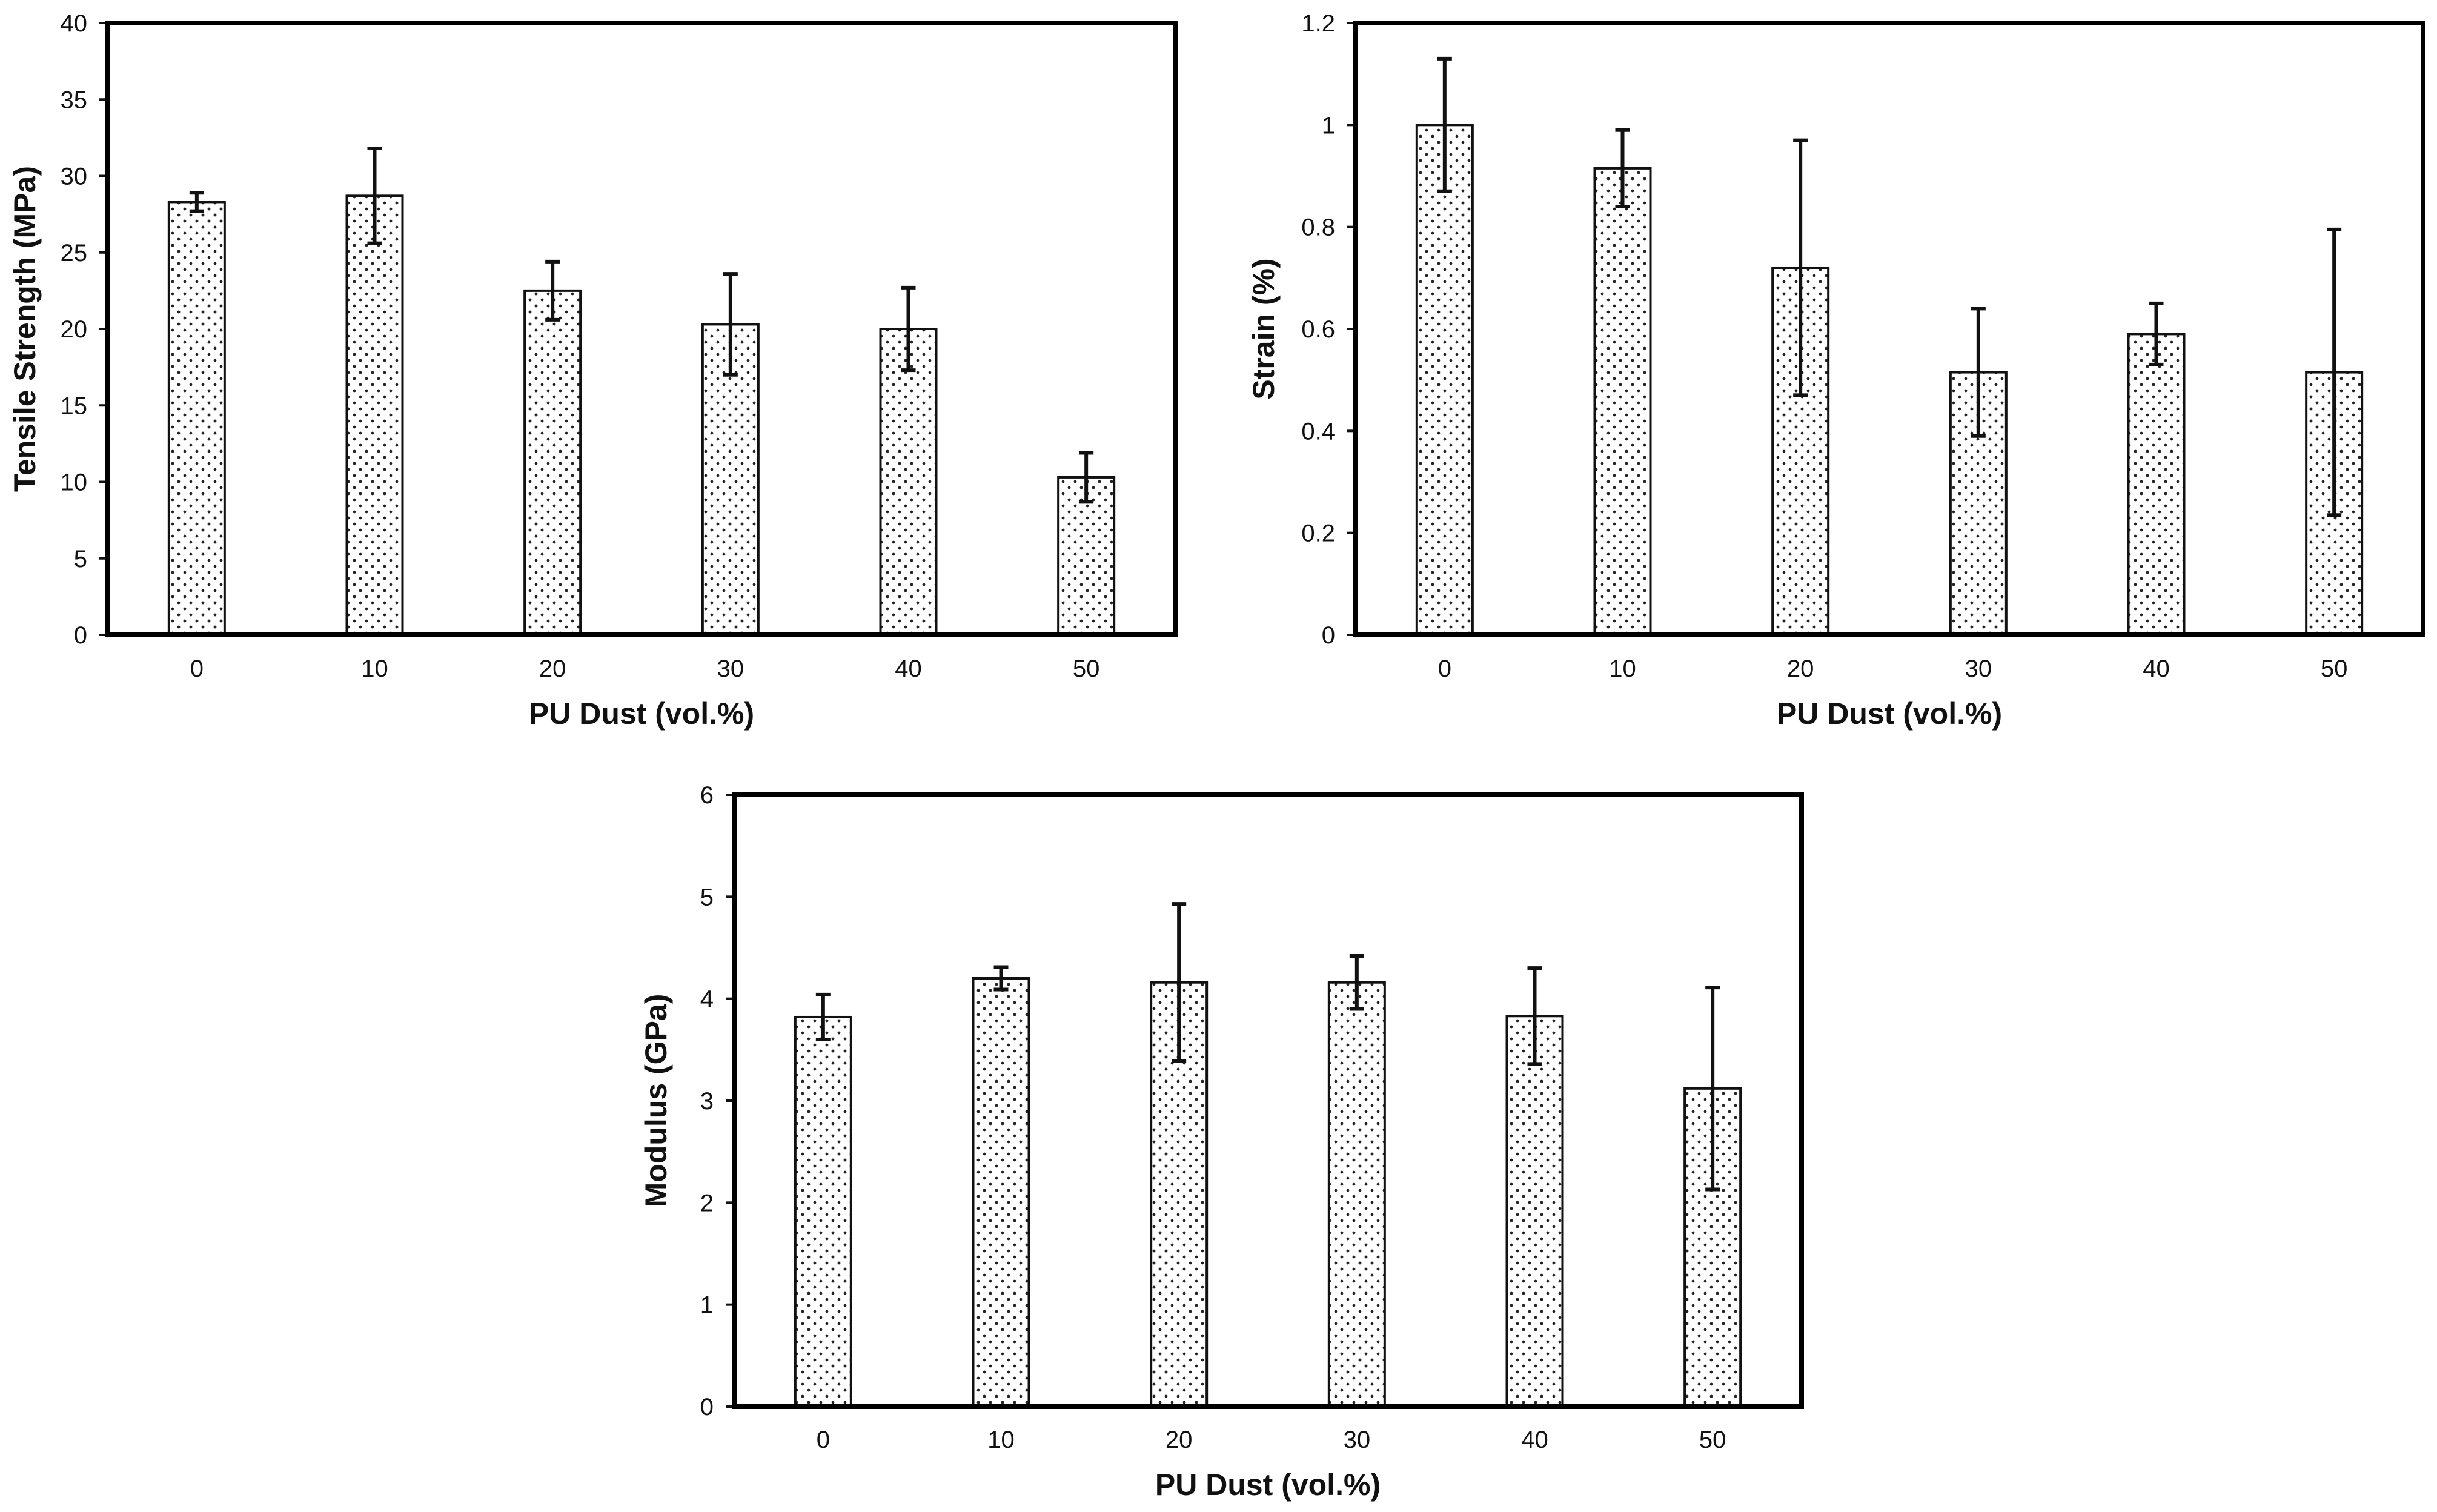 This screenshot has width=2437, height=1512. What do you see at coordinates (74, 100) in the screenshot?
I see `y-tick-label: 35` at bounding box center [74, 100].